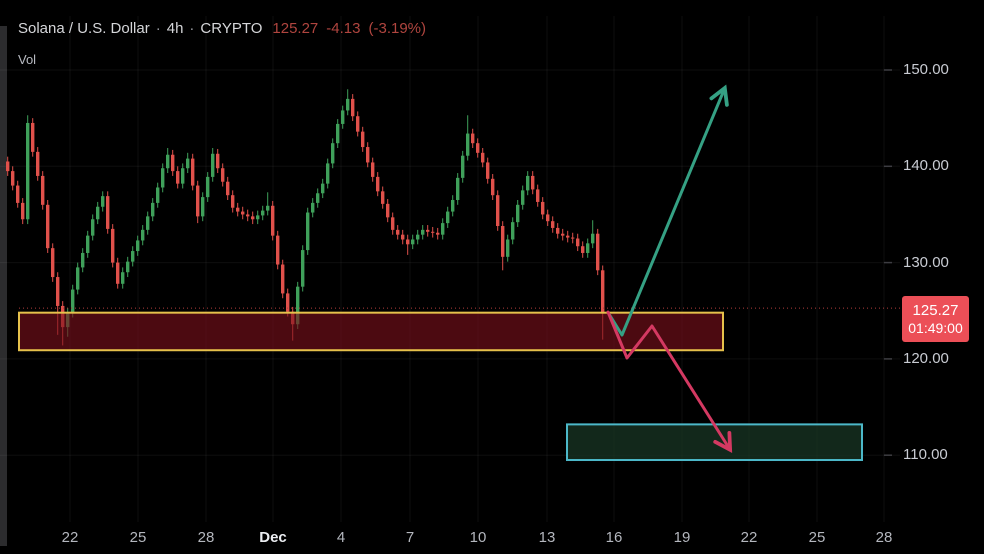  Describe the element at coordinates (295, 28) in the screenshot. I see `last-price-text: 125.27` at that location.